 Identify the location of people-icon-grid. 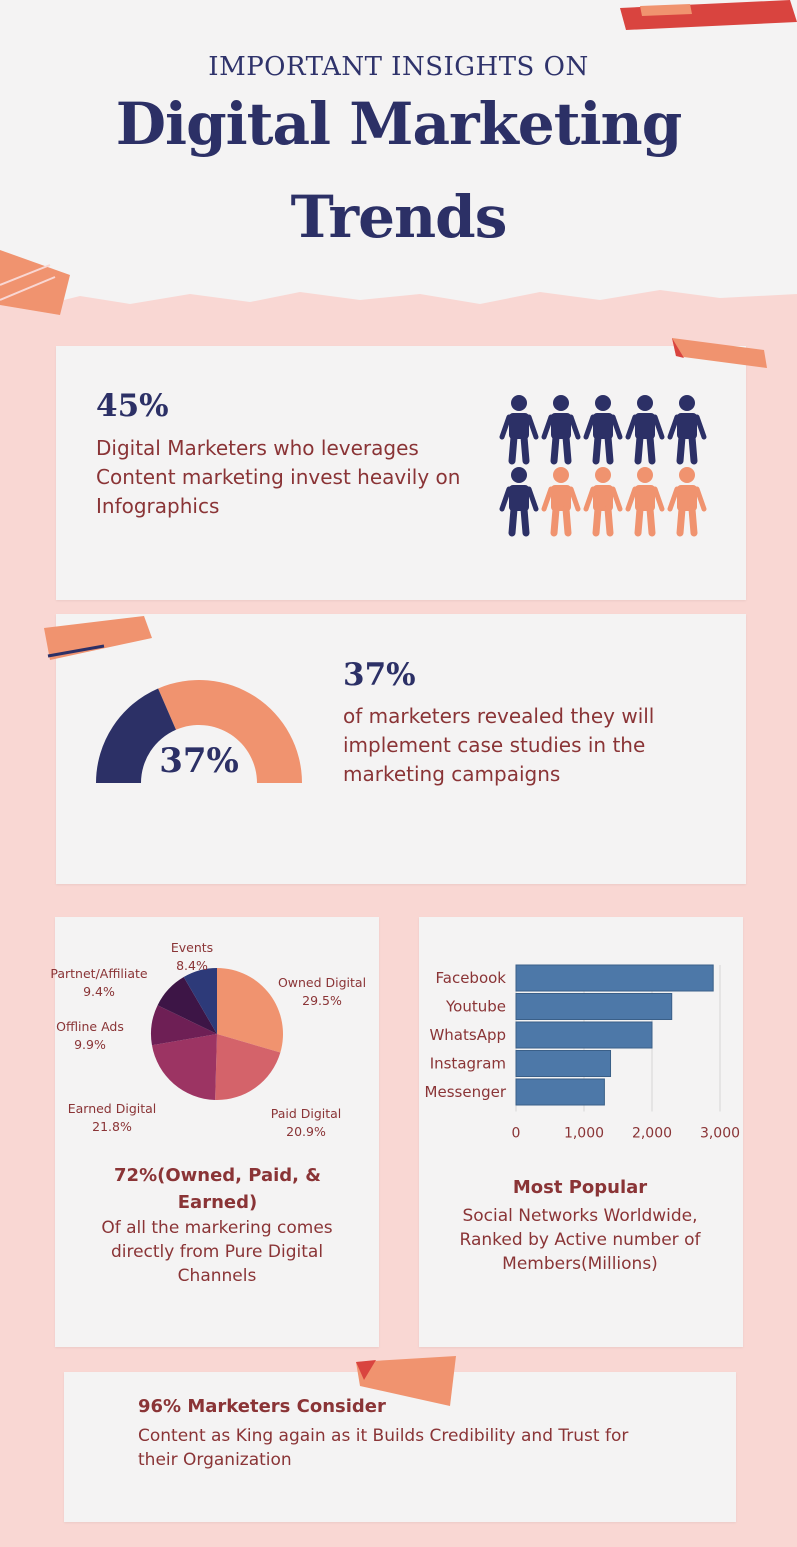
(603, 466).